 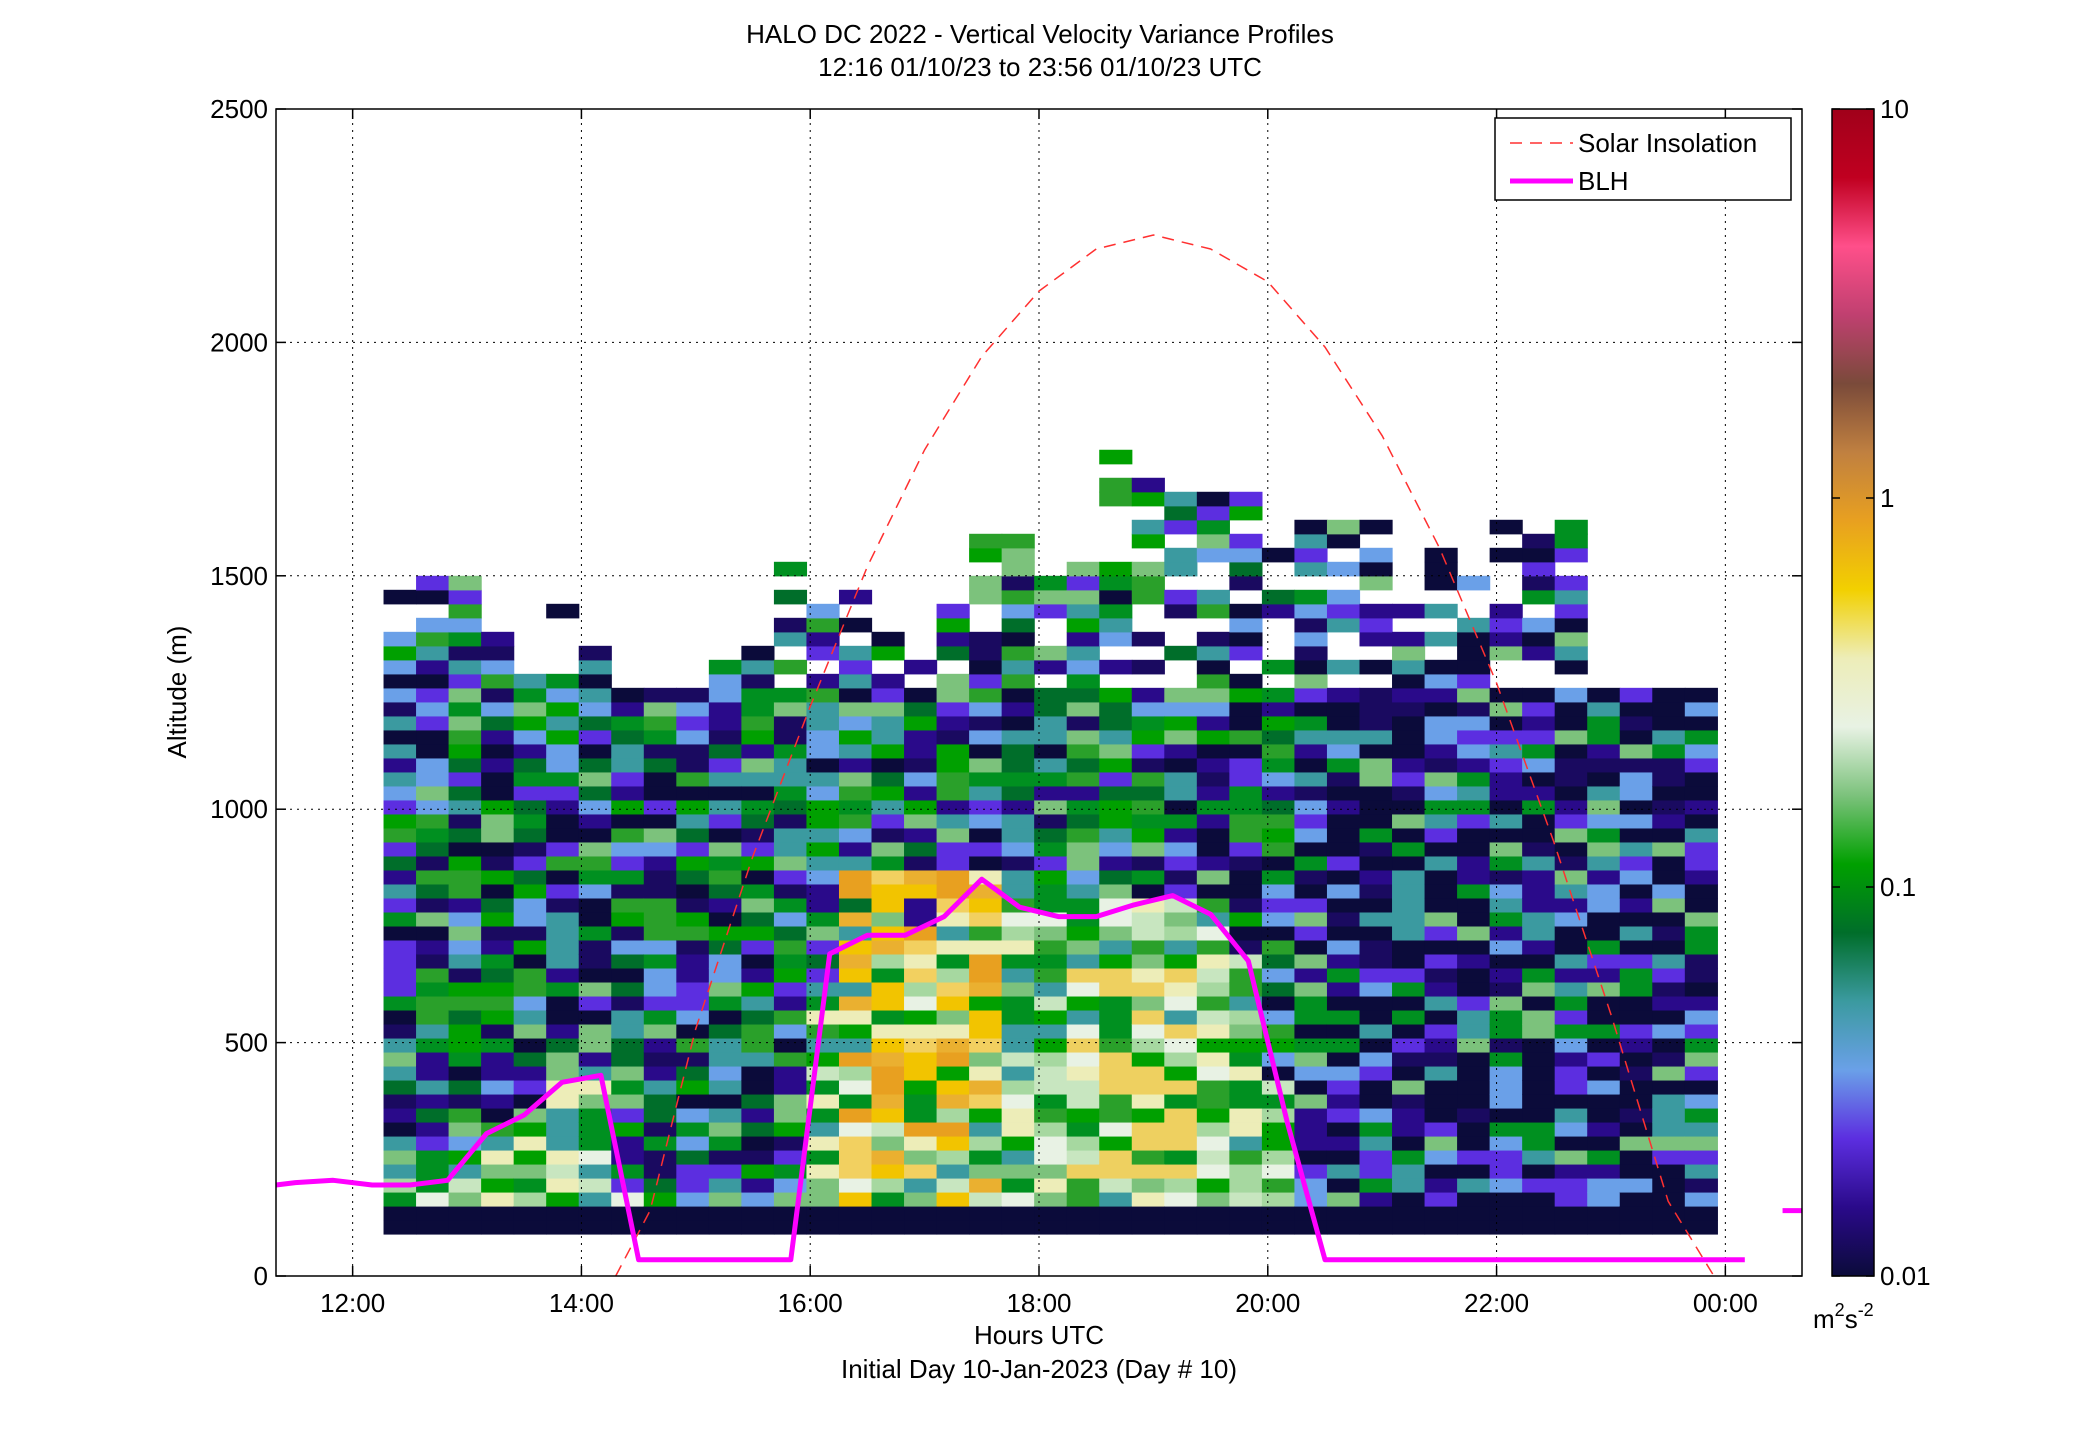 What do you see at coordinates (246, 1043) in the screenshot?
I see `y-tick-label: 500` at bounding box center [246, 1043].